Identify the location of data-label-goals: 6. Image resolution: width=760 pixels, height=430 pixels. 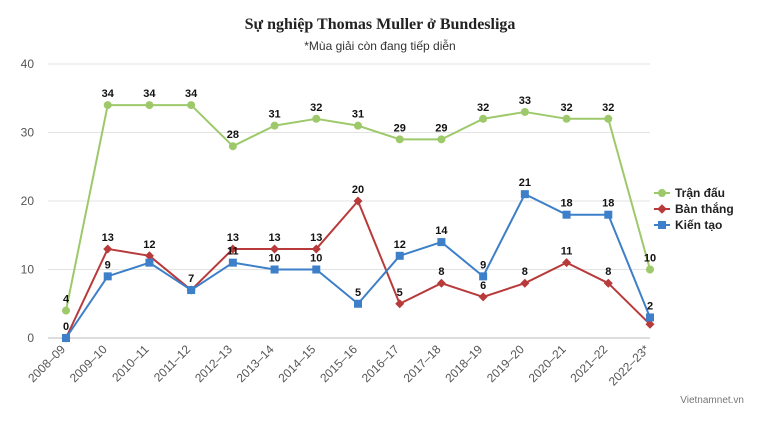
(483, 286).